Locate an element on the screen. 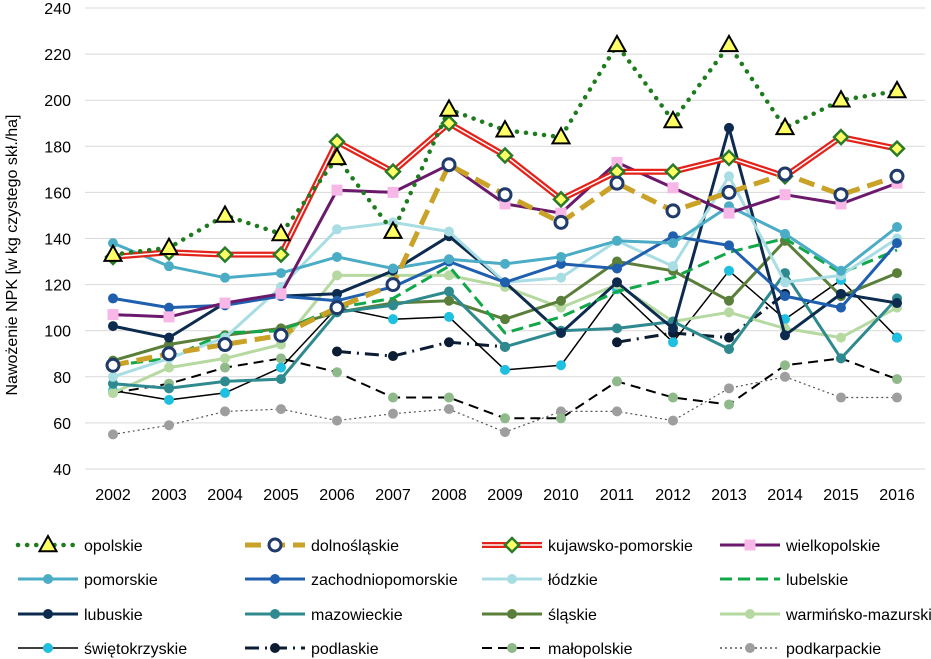 The image size is (931, 659). legend-item-lubuskie: lubuskie is located at coordinates (80, 615).